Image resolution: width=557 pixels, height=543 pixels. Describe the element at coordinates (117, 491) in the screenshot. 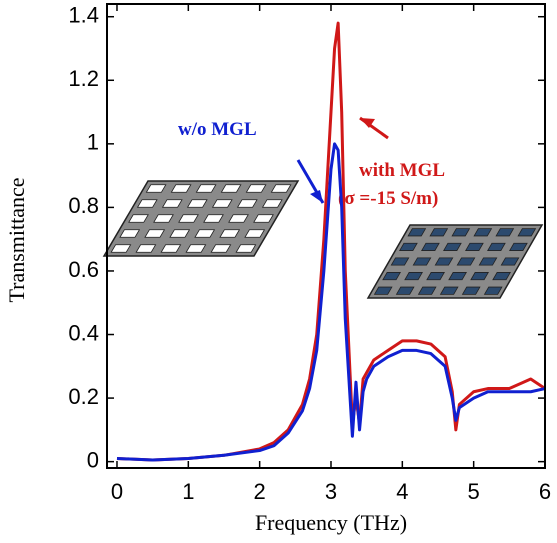

I see `x-tick-label: 0` at that location.